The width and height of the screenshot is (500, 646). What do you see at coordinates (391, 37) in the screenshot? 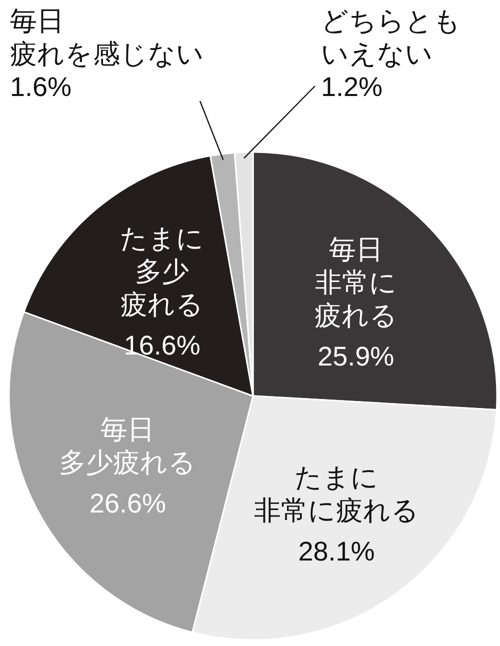
I see `slice-label: どちらともいえない` at bounding box center [391, 37].